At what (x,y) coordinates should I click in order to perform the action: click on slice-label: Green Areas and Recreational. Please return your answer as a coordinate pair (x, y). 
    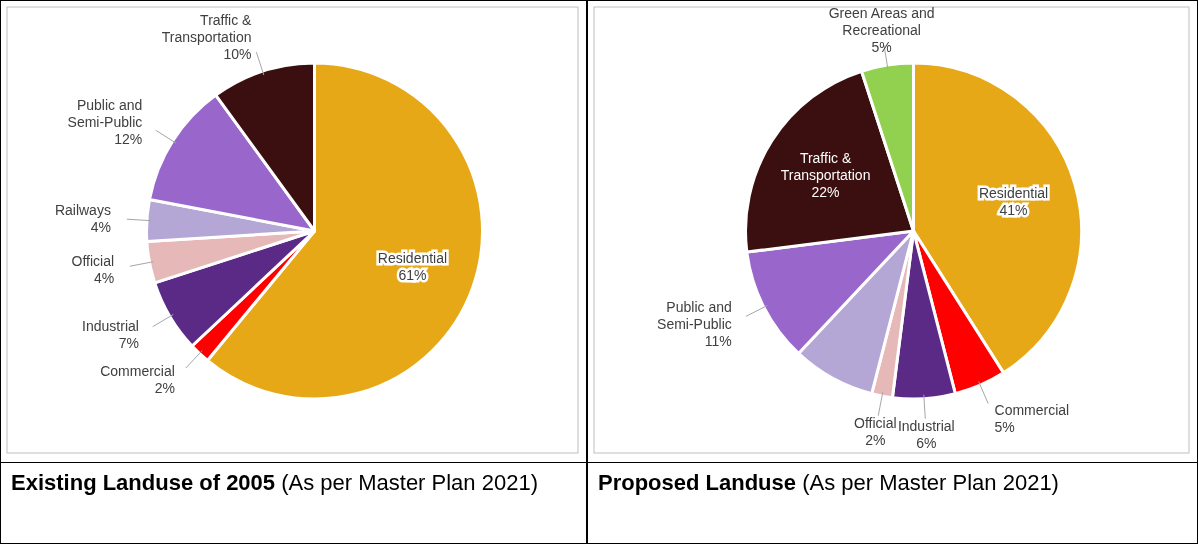
    Looking at the image, I should click on (881, 21).